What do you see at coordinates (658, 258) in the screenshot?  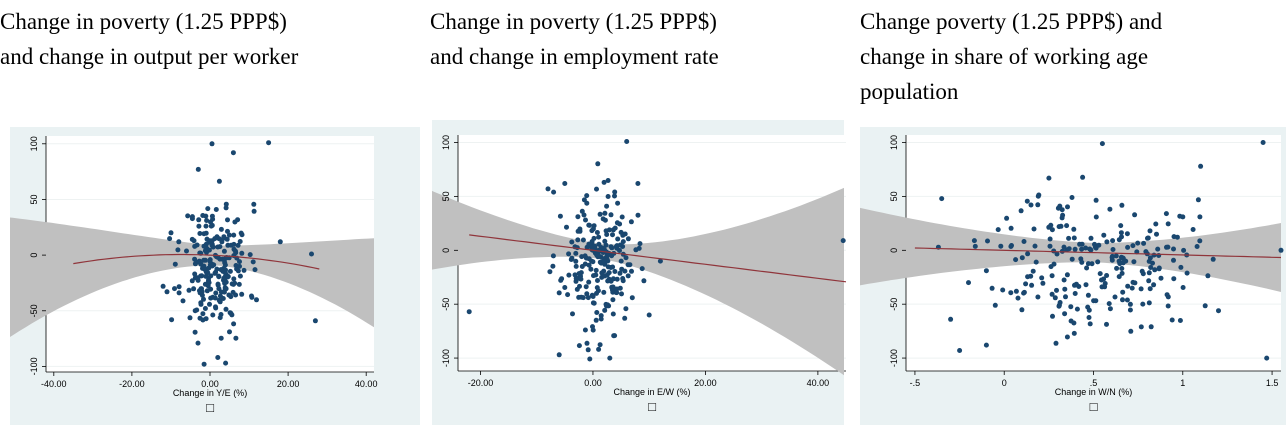 I see `fitted-line` at bounding box center [658, 258].